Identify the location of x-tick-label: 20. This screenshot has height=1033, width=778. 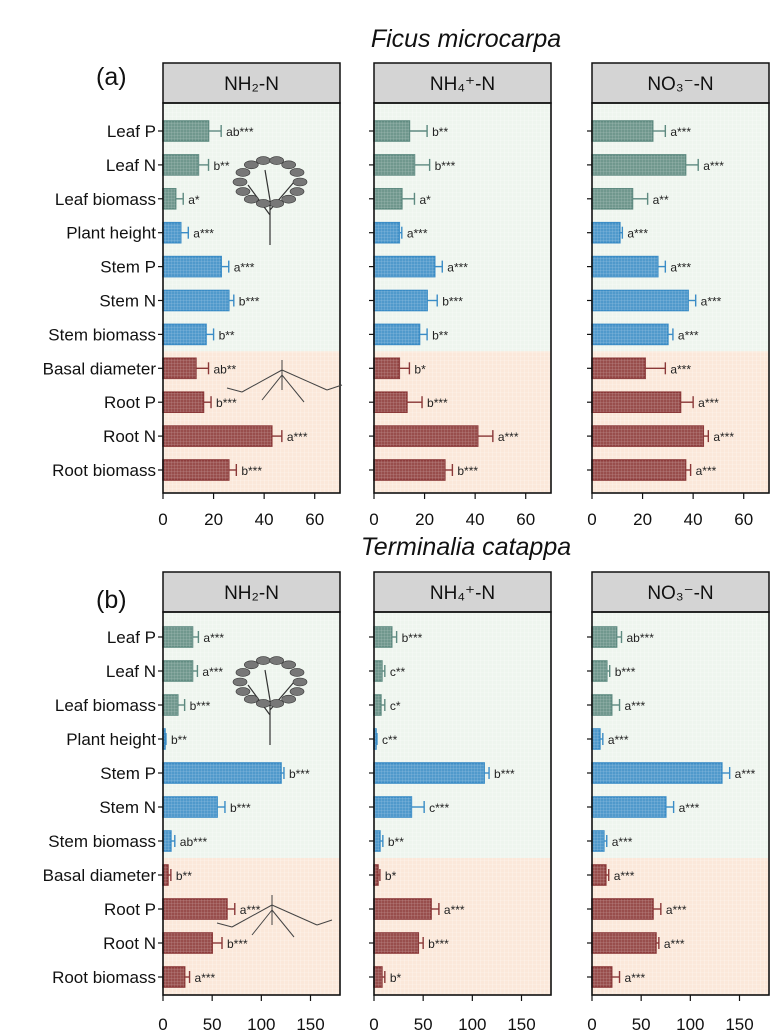
(642, 519).